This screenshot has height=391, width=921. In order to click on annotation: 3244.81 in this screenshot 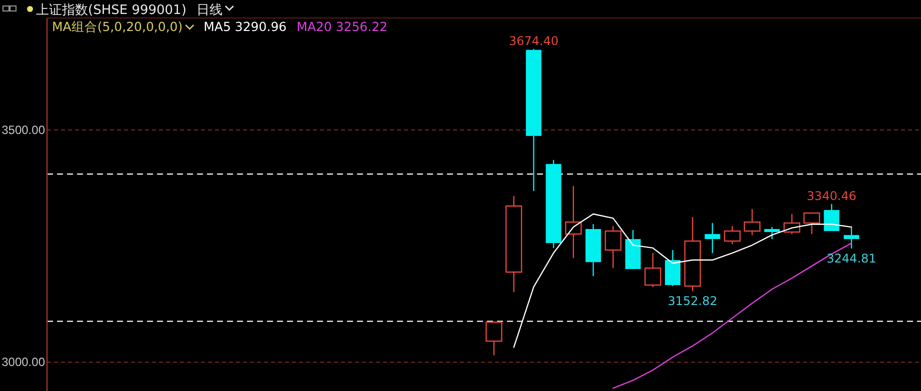, I will do `click(851, 258)`.